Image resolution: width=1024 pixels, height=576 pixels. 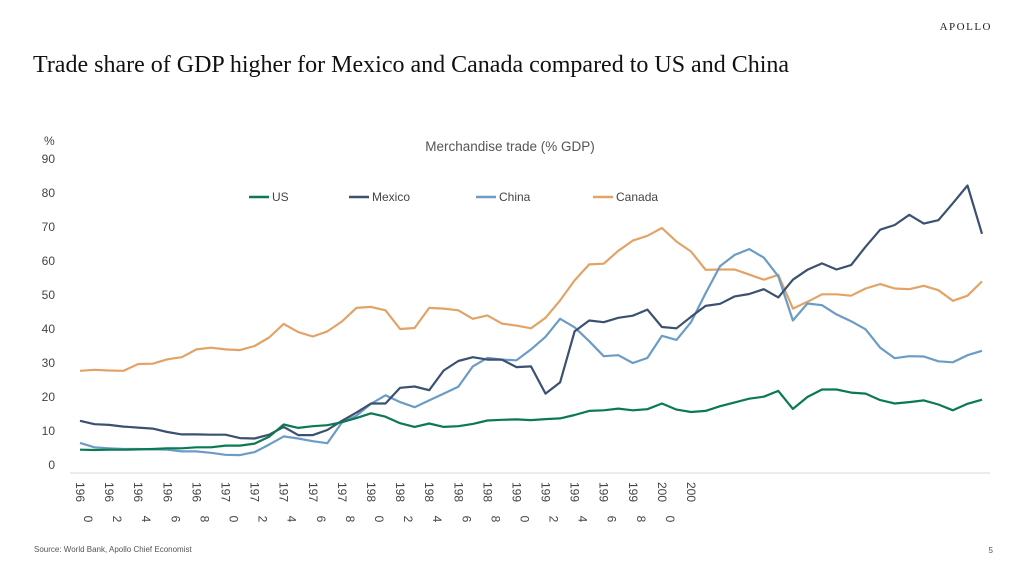 I want to click on y-tick-label: 20, so click(x=49, y=397).